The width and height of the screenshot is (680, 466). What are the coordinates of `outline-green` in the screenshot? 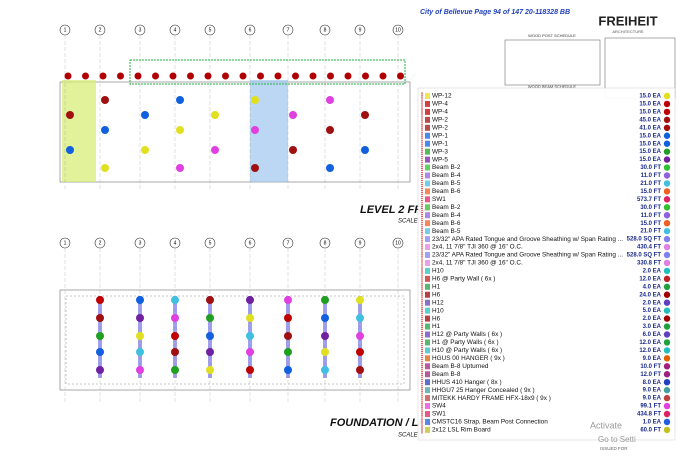 It's located at (267, 72).